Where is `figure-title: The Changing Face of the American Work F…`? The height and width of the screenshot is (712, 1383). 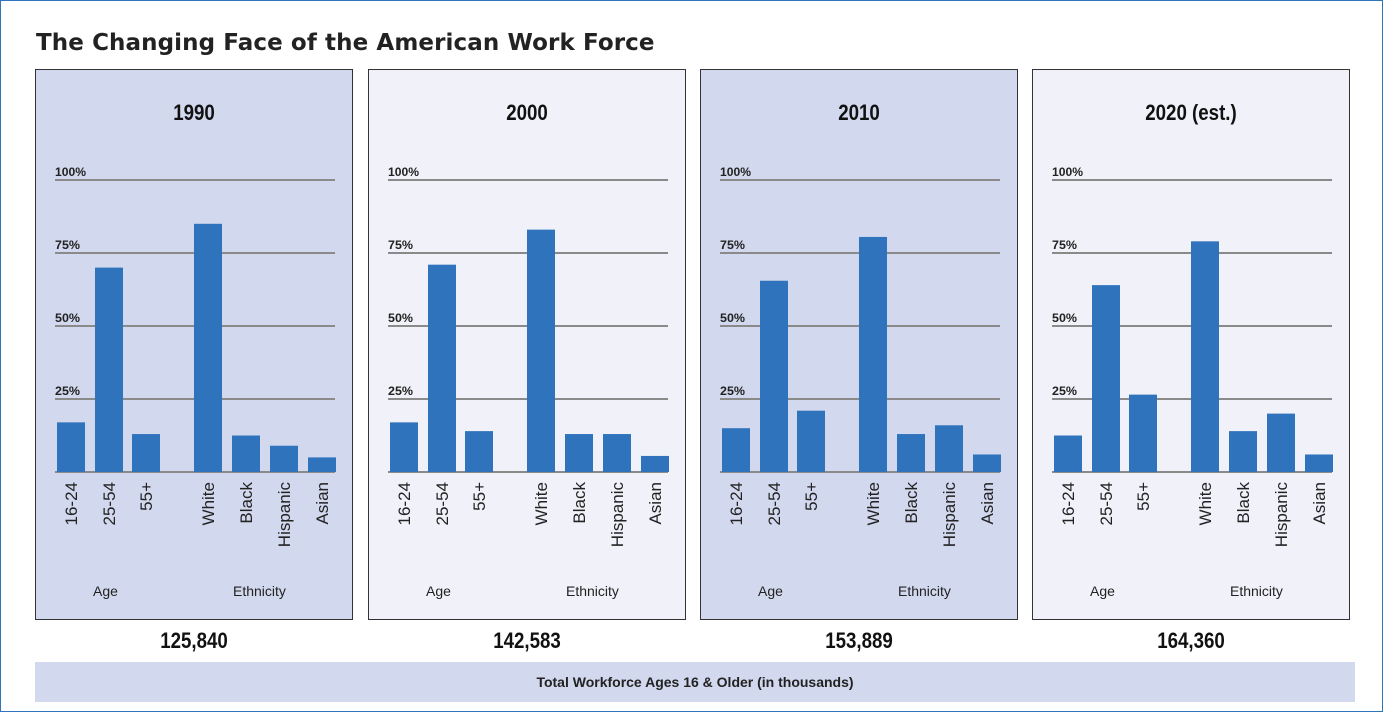
figure-title: The Changing Face of the American Work F… is located at coordinates (345, 43).